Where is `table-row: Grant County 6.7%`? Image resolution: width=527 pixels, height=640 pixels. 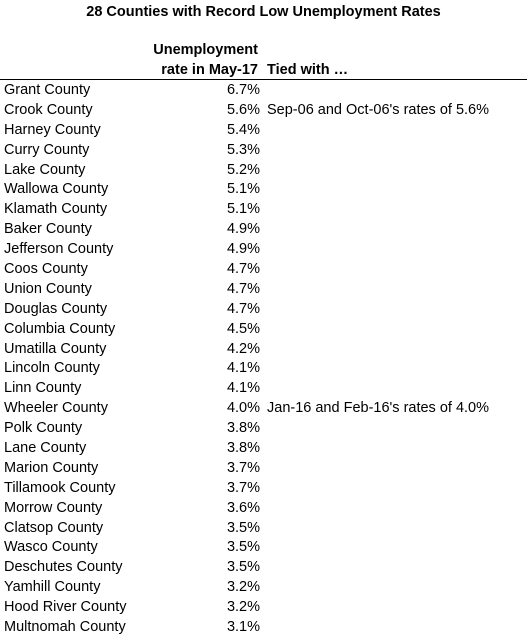
table-row: Grant County 6.7% is located at coordinates (263, 90).